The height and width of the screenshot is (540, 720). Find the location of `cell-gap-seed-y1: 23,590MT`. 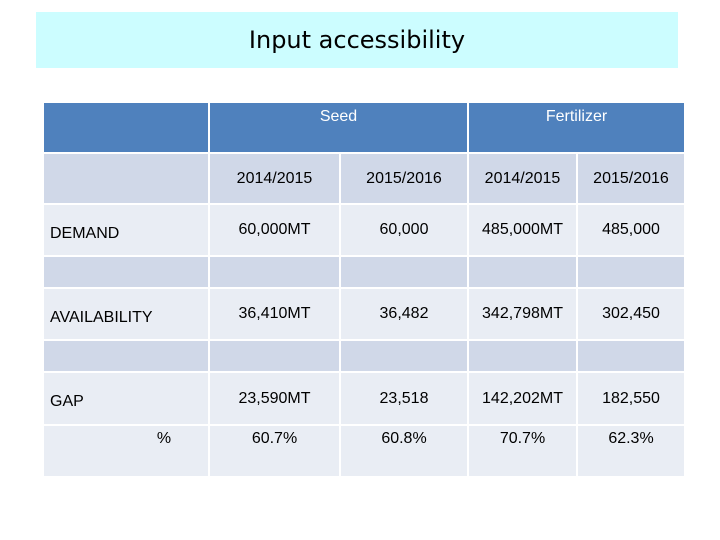

cell-gap-seed-y1: 23,590MT is located at coordinates (274, 398).